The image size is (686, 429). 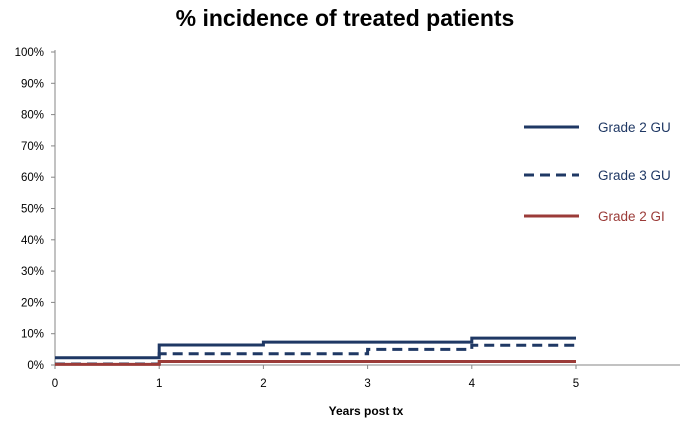 I want to click on series-line-grade-2-gi, so click(x=315, y=363).